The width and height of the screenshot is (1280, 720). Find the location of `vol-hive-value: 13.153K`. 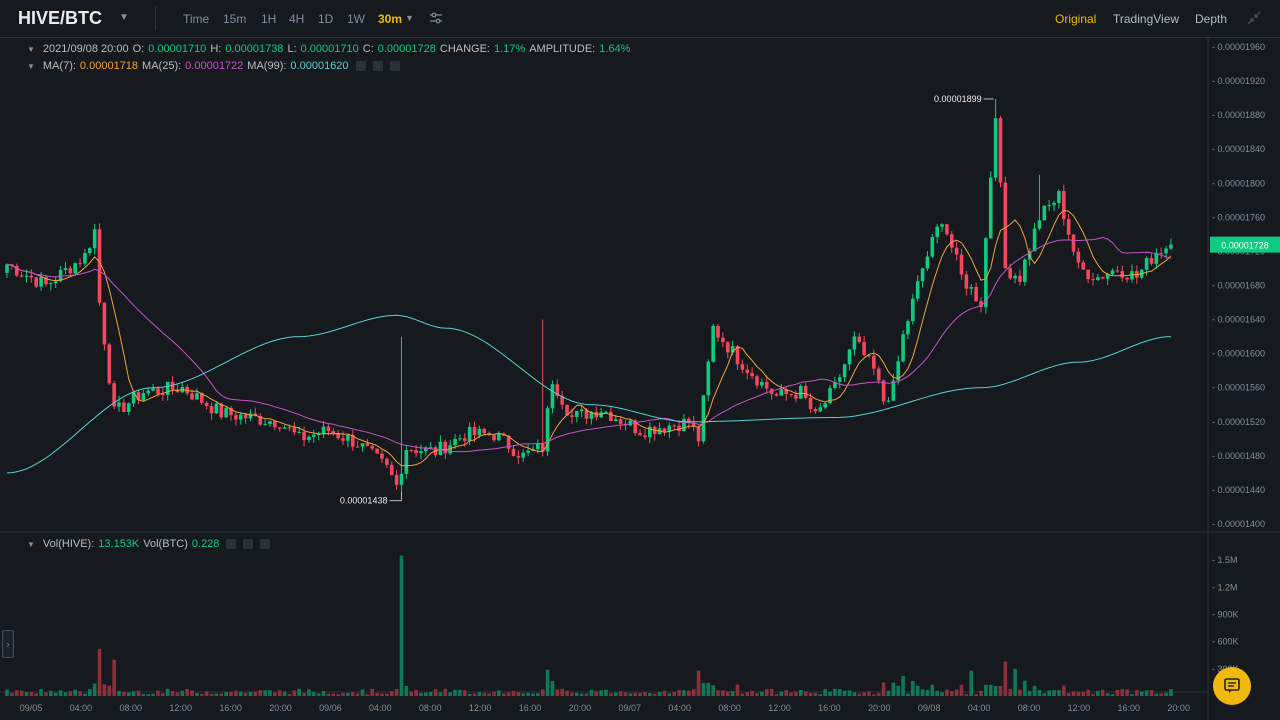

vol-hive-value: 13.153K is located at coordinates (119, 544).